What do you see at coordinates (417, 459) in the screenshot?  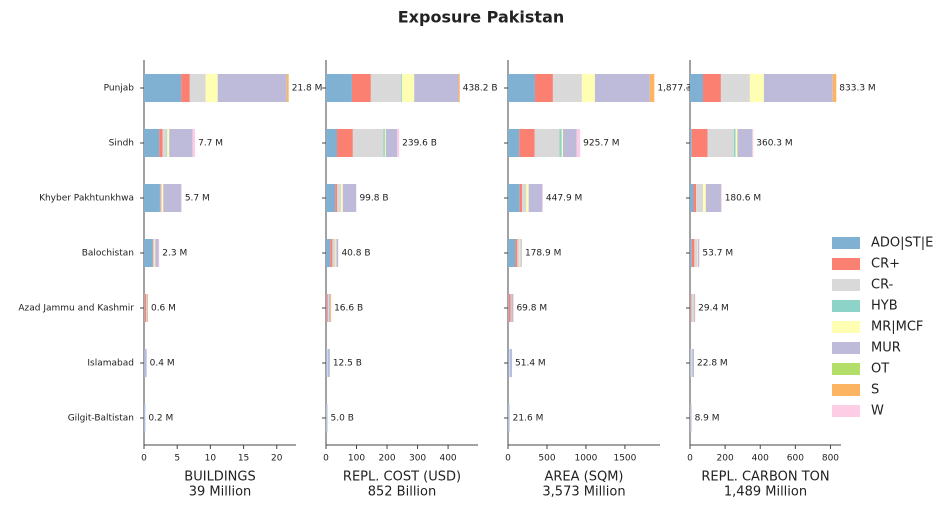 I see `x-tick-label: 300` at bounding box center [417, 459].